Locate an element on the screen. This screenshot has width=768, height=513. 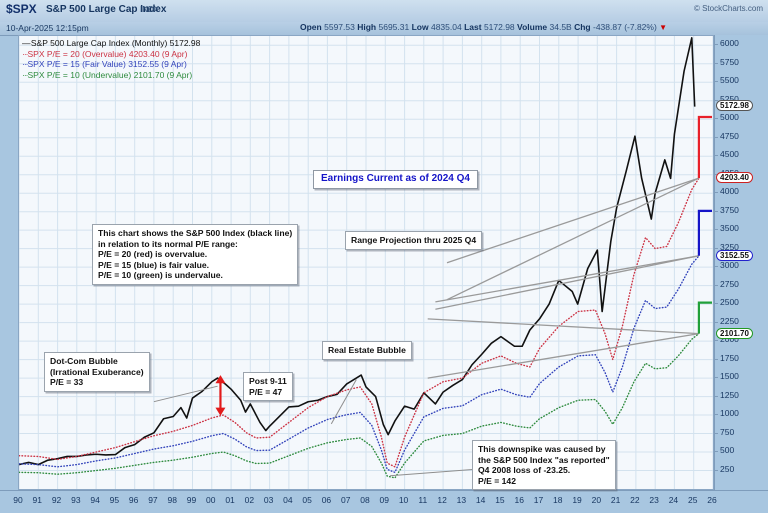
change-value: -438.87 (-7.82%) is located at coordinates (625, 27).